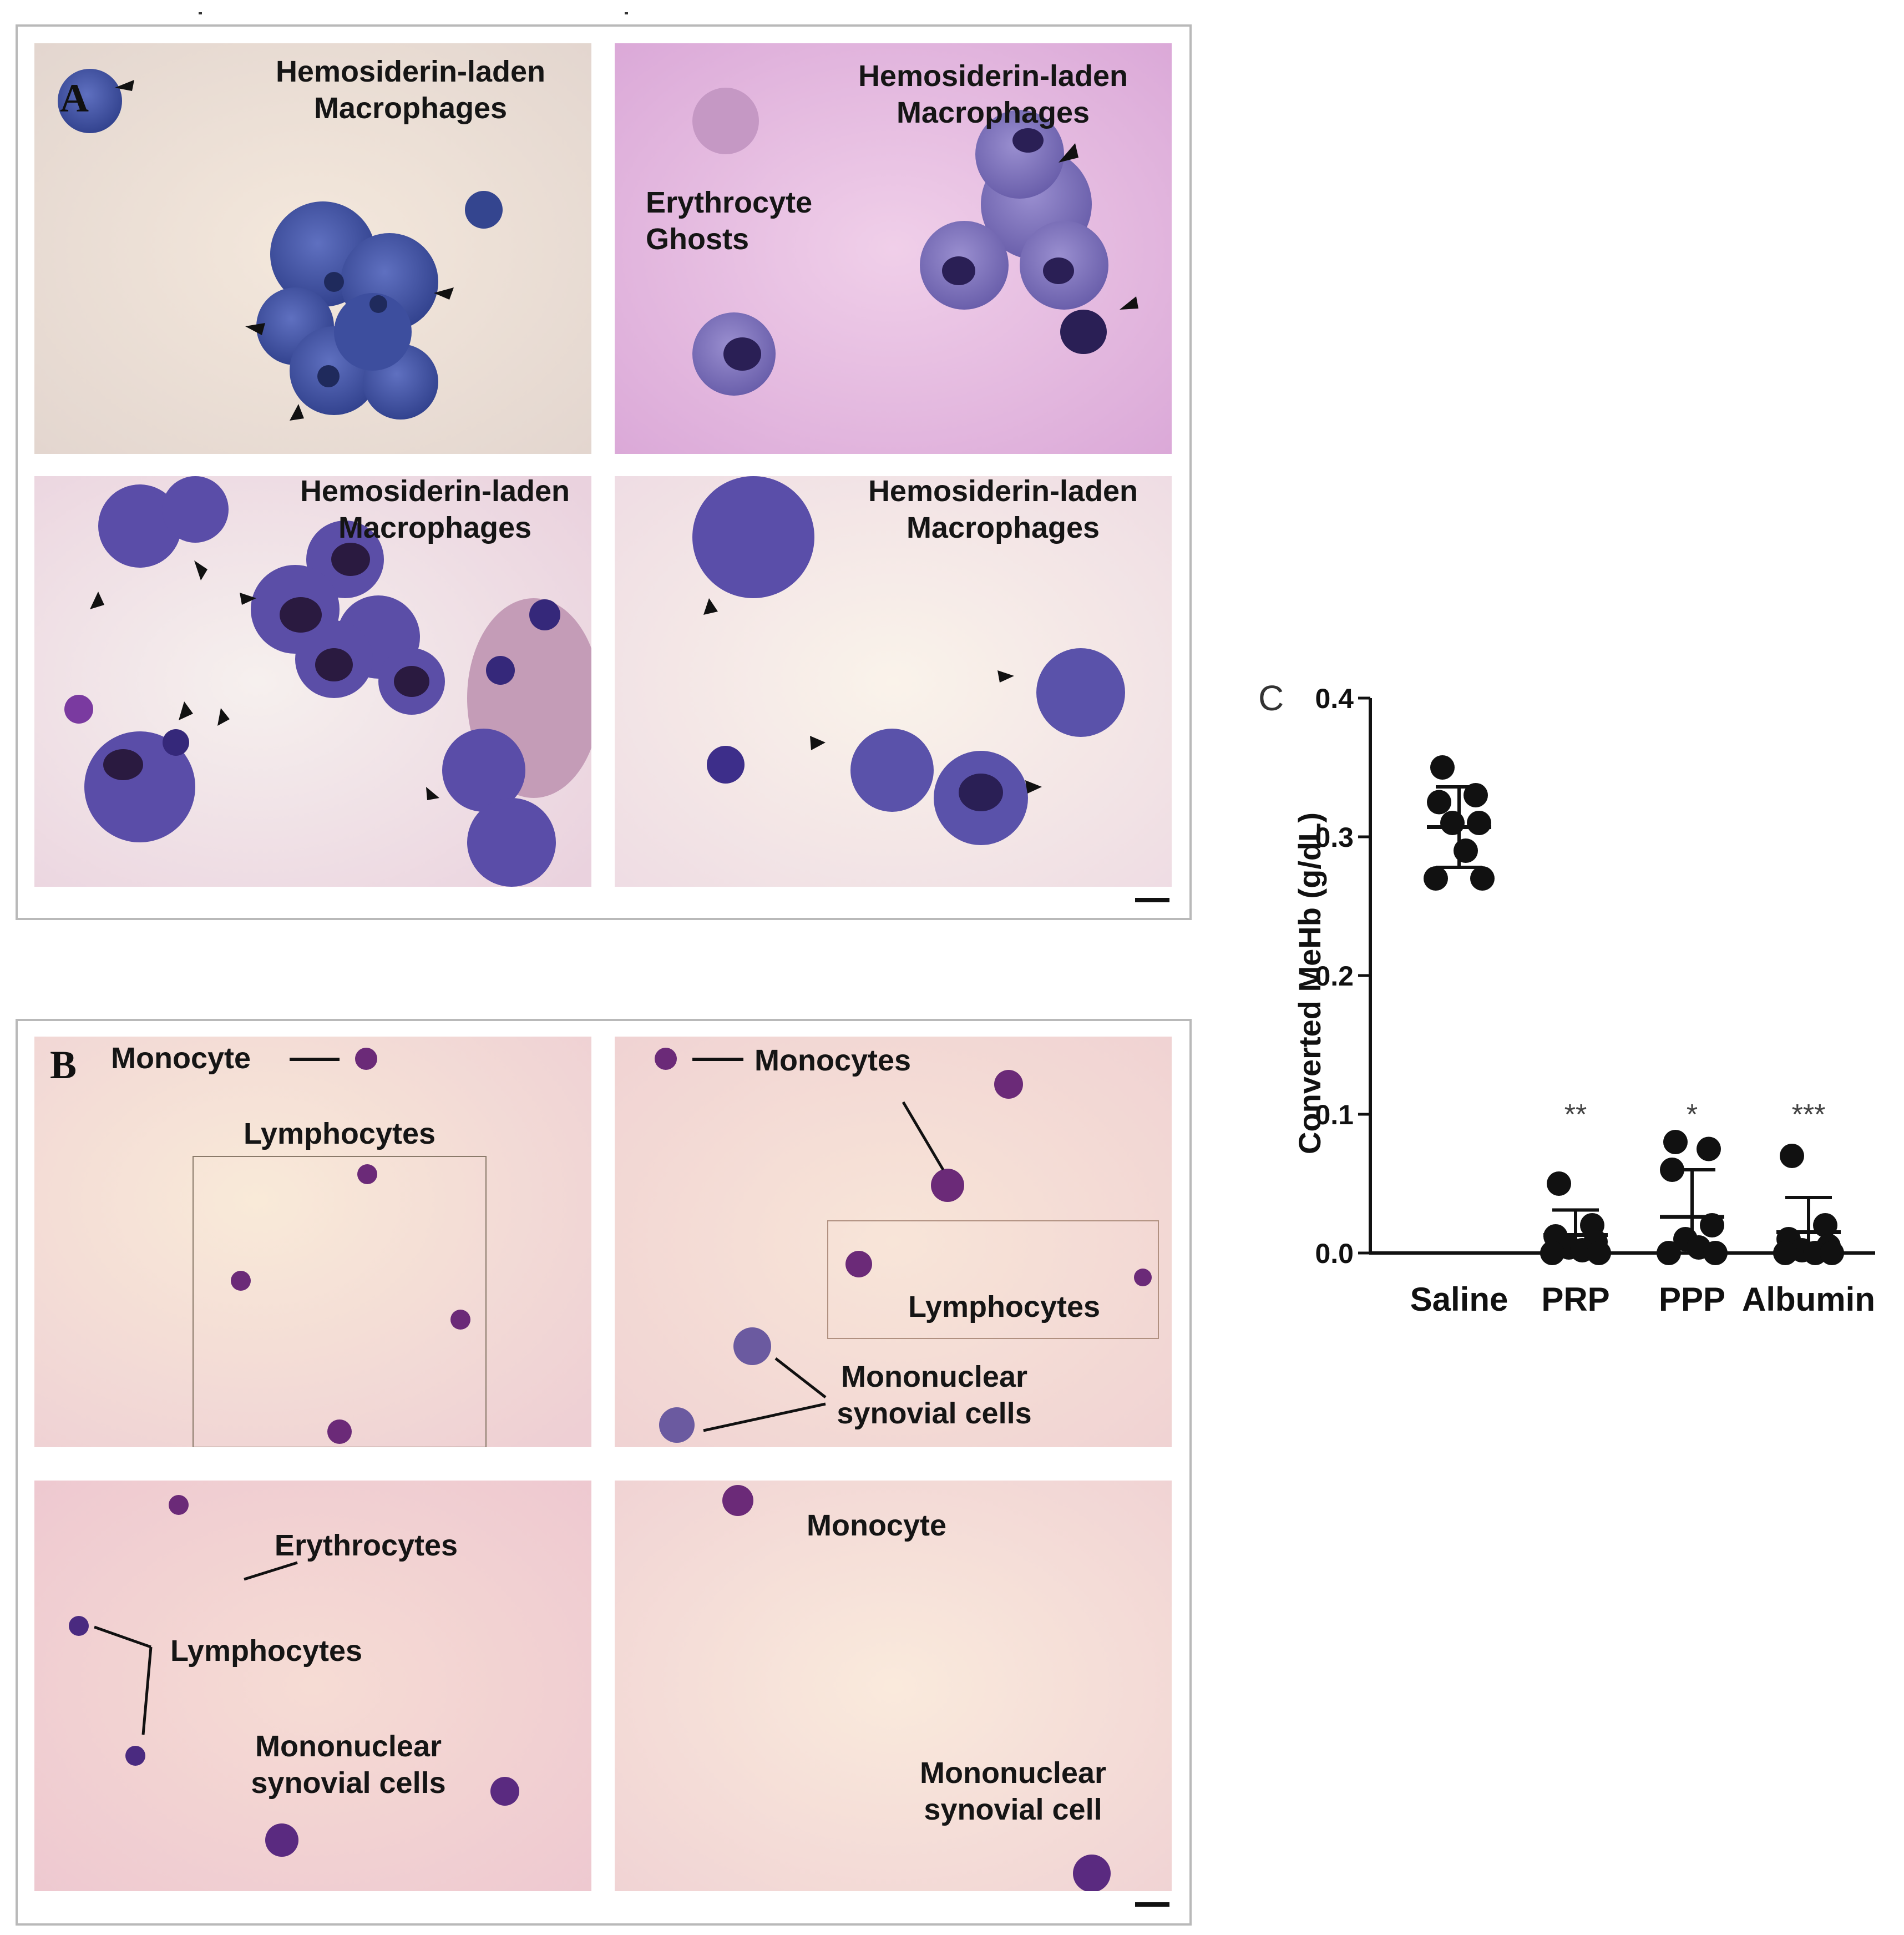 Image resolution: width=1904 pixels, height=1935 pixels. I want to click on y-axis-label: Converted MeHb (g/dL), so click(1309, 983).